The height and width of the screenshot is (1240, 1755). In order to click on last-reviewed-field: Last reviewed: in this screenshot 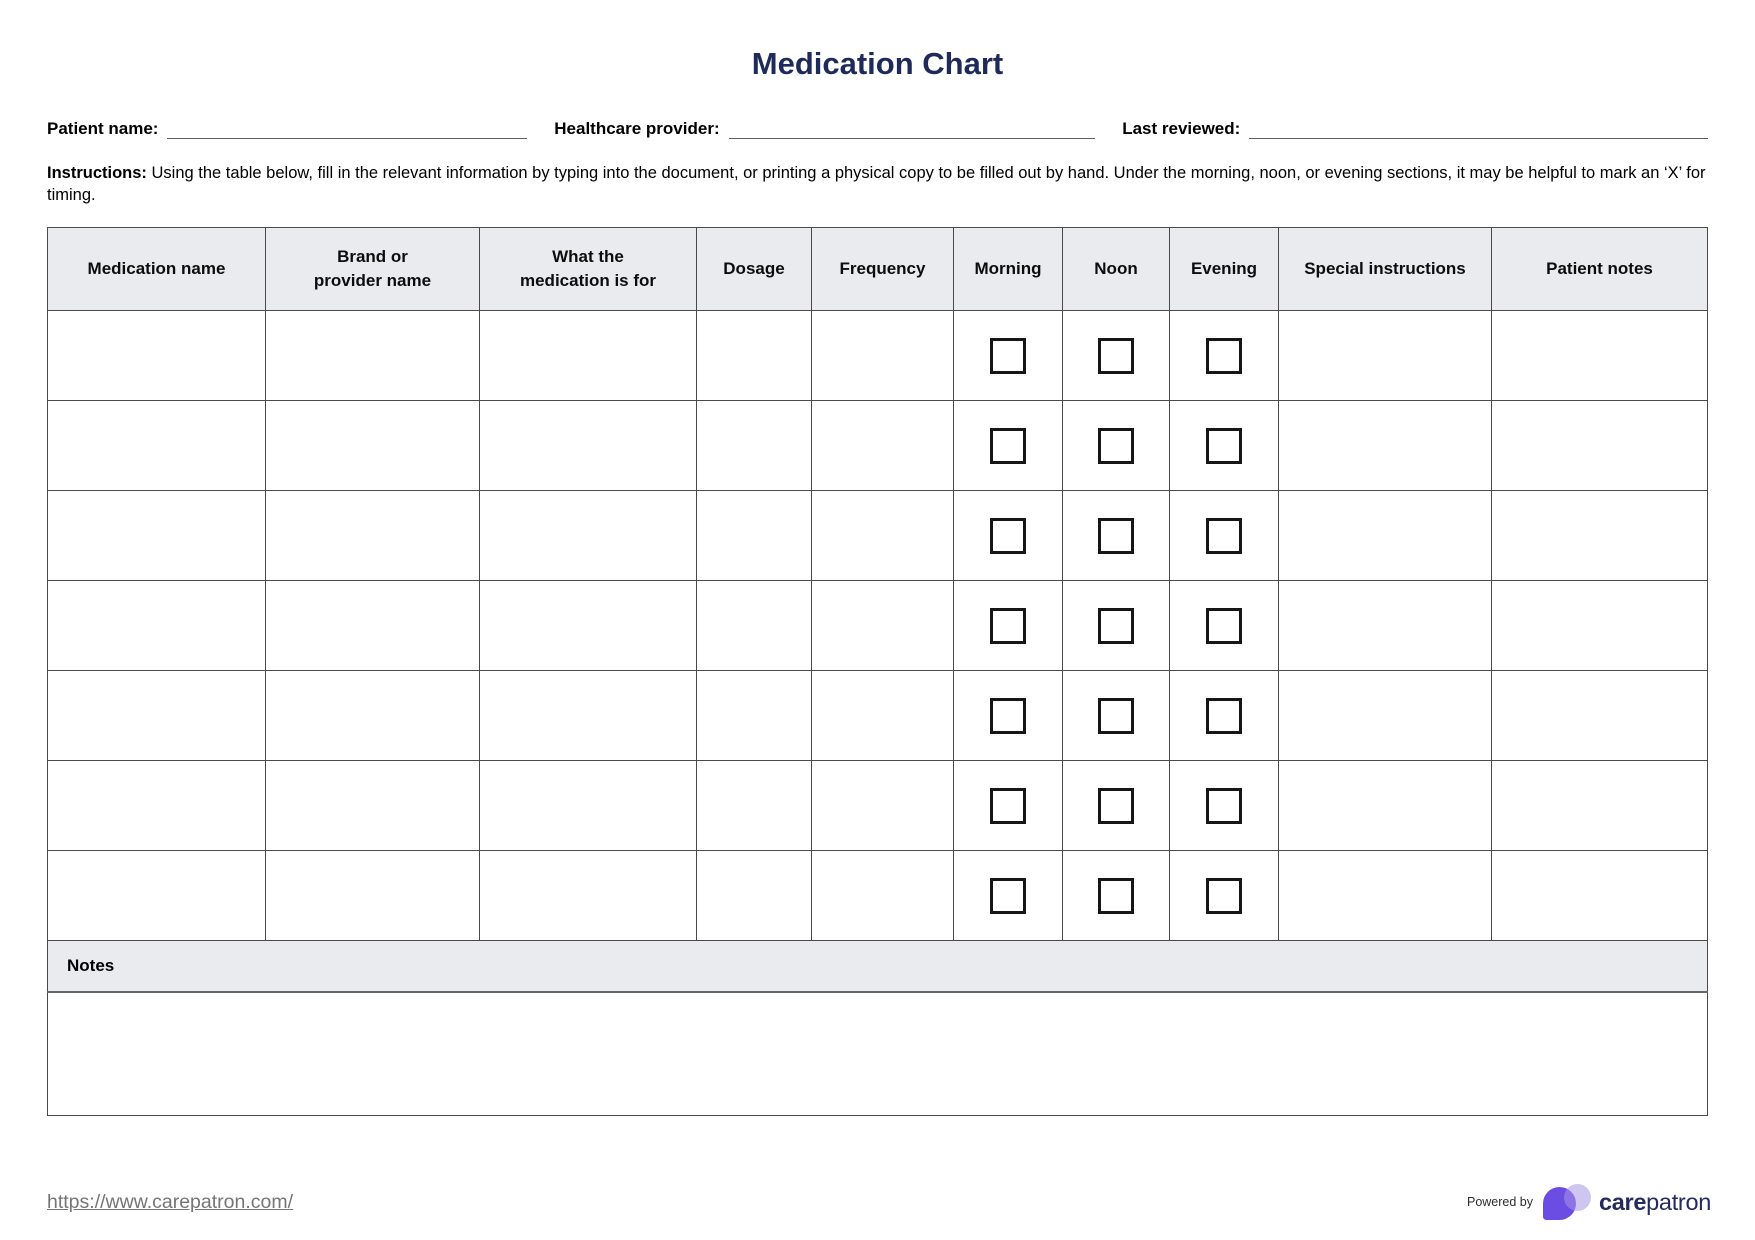, I will do `click(1415, 128)`.